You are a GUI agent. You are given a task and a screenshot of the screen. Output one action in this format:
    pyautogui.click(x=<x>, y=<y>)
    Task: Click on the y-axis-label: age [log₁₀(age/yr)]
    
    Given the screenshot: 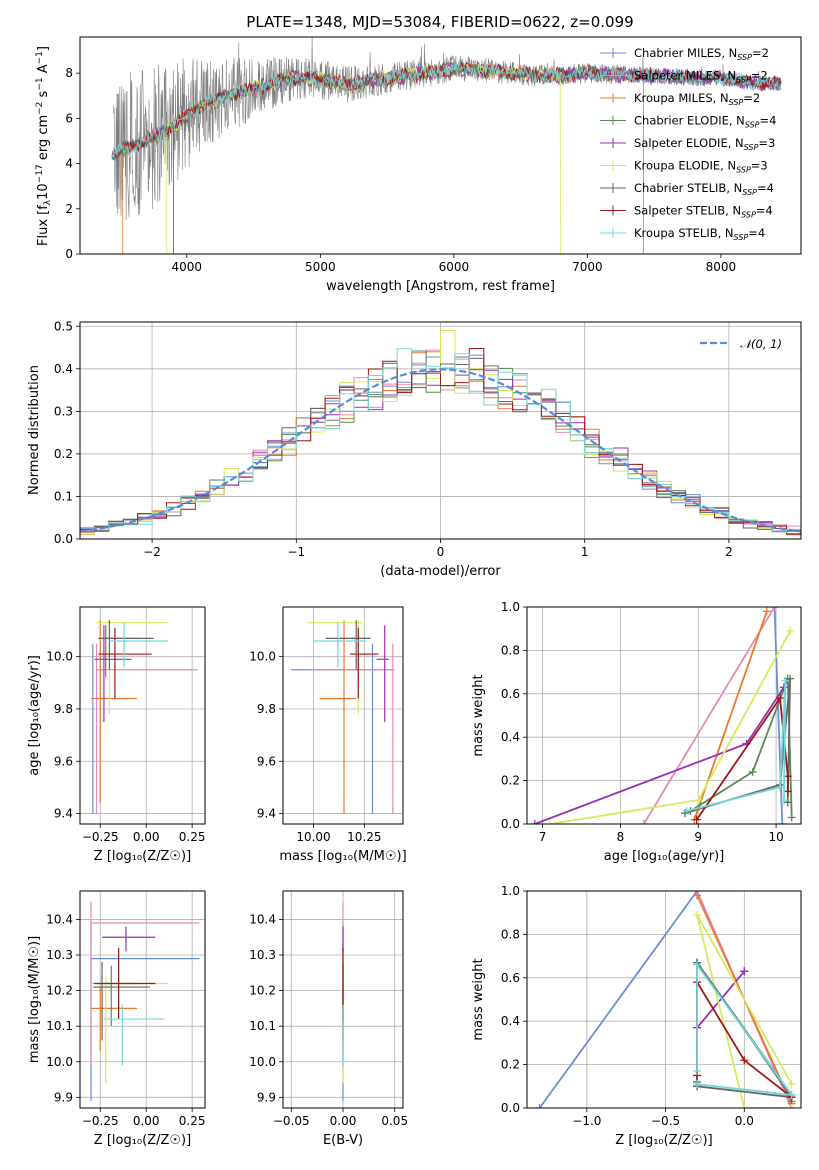 What is the action you would take?
    pyautogui.click(x=34, y=715)
    